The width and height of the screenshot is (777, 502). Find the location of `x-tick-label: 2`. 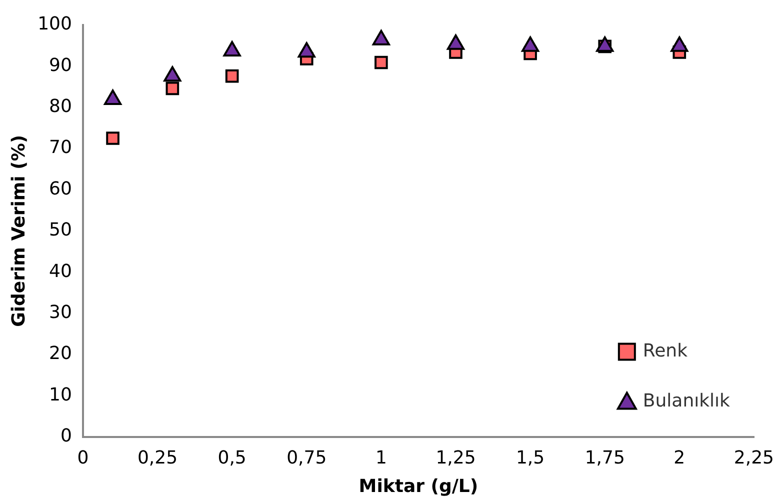

x-tick-label: 2 is located at coordinates (680, 457).